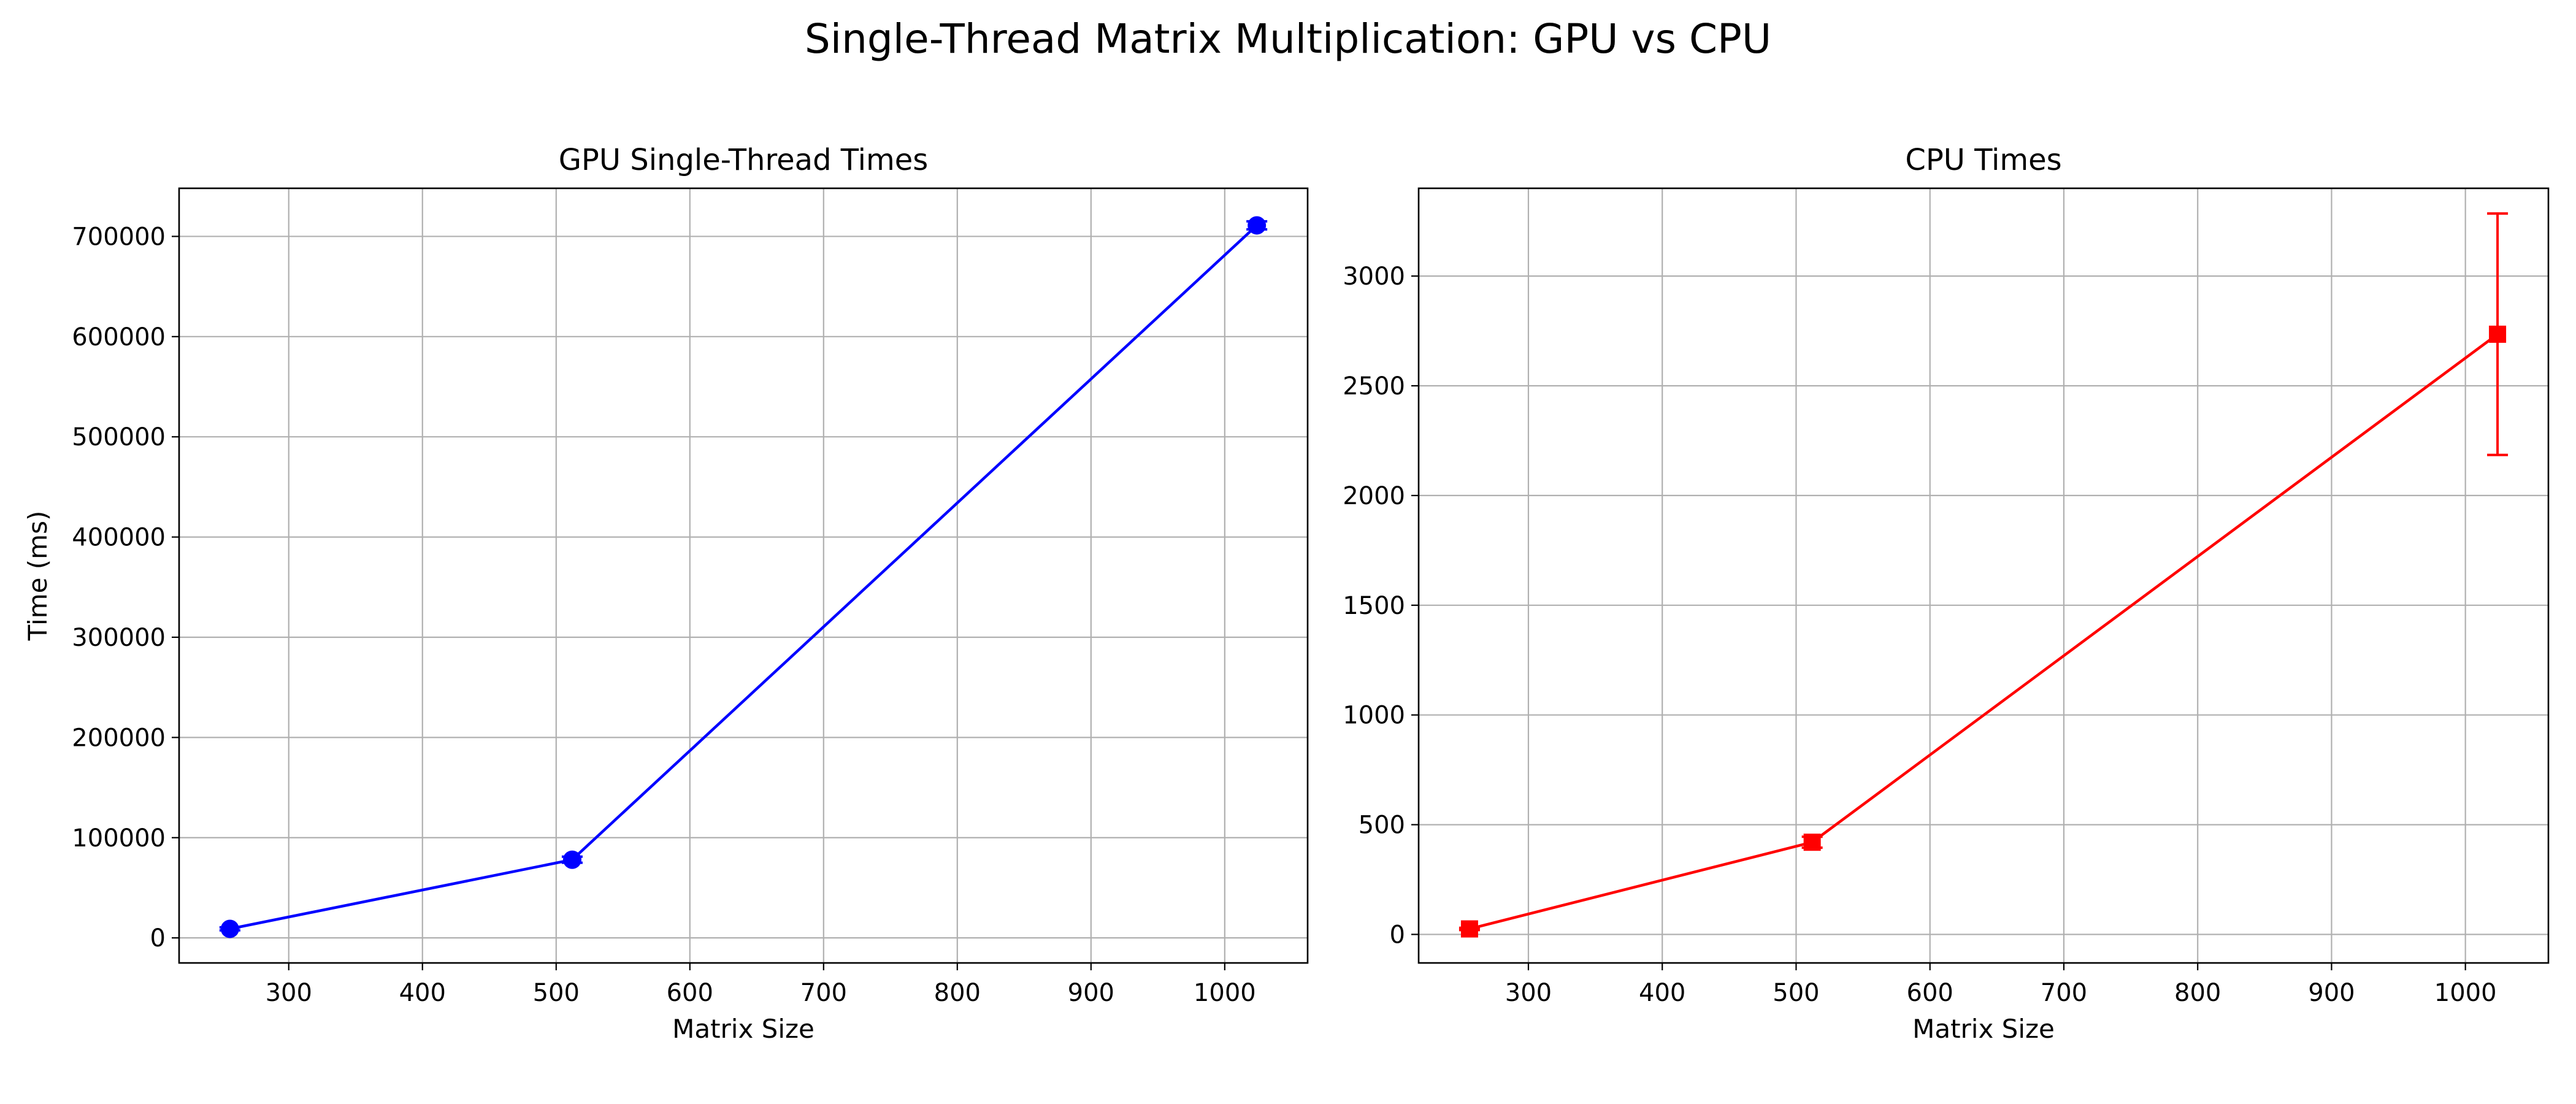 Image resolution: width=2576 pixels, height=1104 pixels. Describe the element at coordinates (119, 638) in the screenshot. I see `gpu-y-tick-label: 300000` at that location.